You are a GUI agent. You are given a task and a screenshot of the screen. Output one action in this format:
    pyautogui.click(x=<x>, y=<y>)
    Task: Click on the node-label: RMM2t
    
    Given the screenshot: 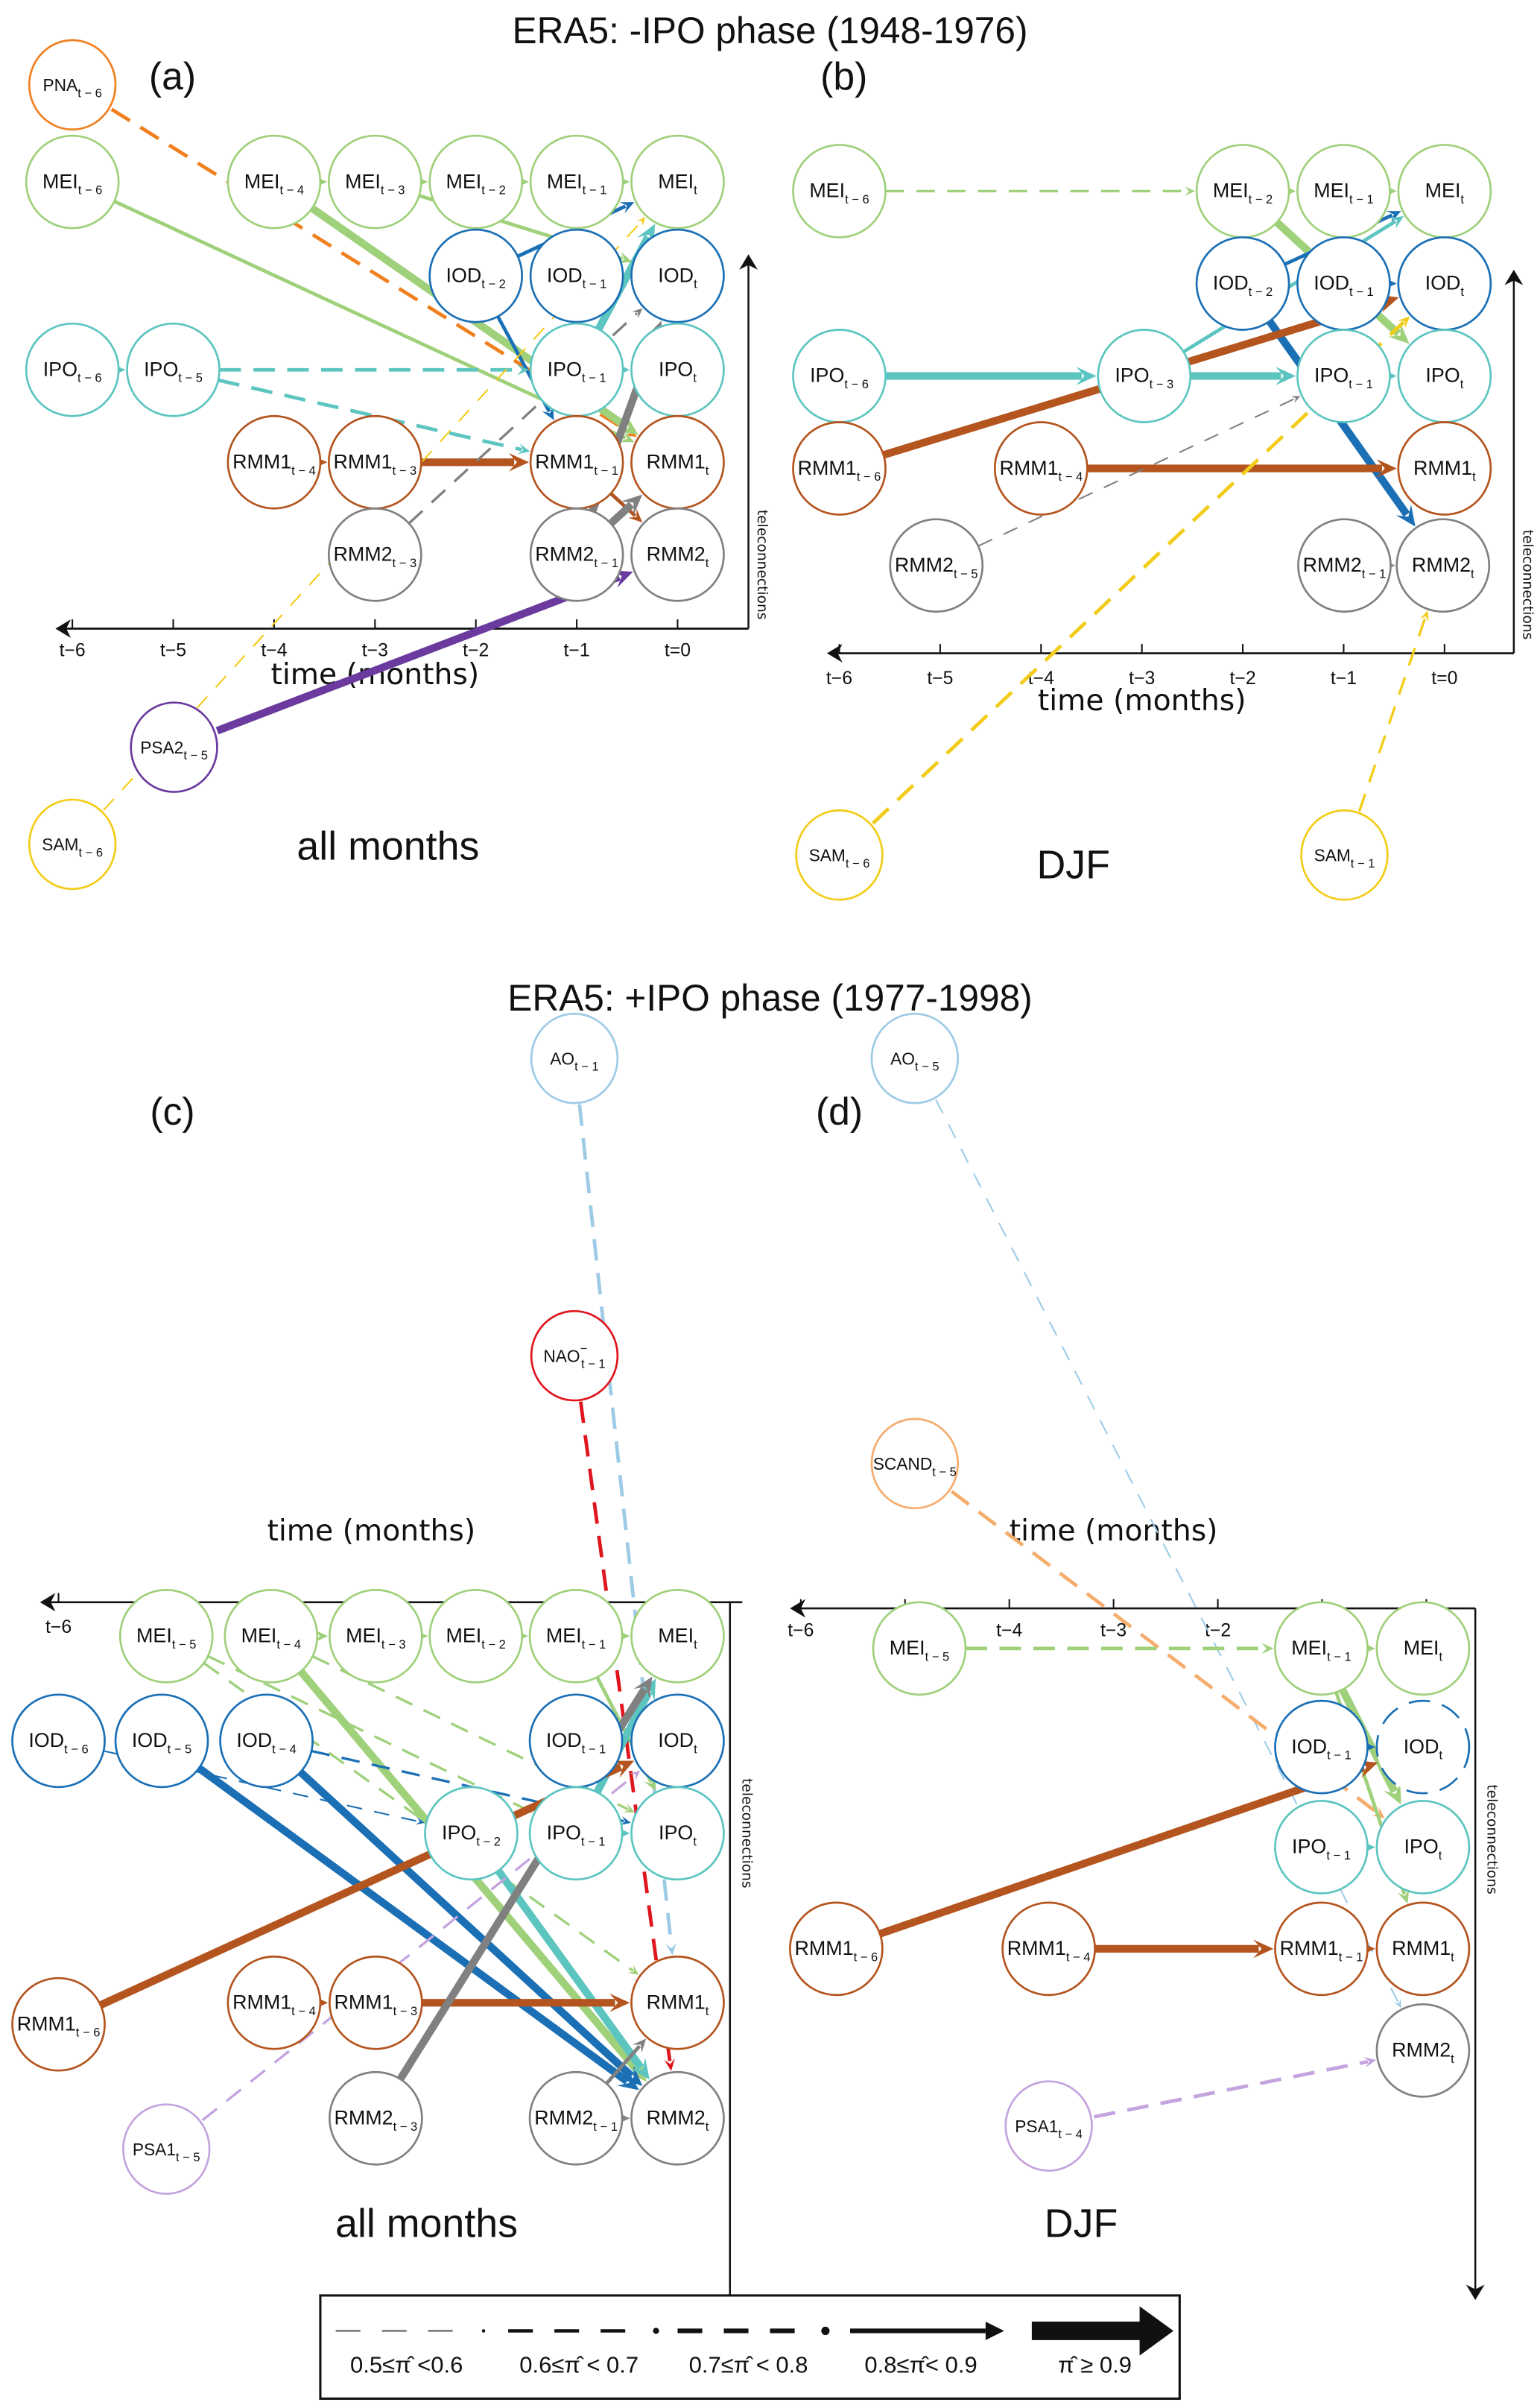 What is the action you would take?
    pyautogui.click(x=1423, y=2052)
    